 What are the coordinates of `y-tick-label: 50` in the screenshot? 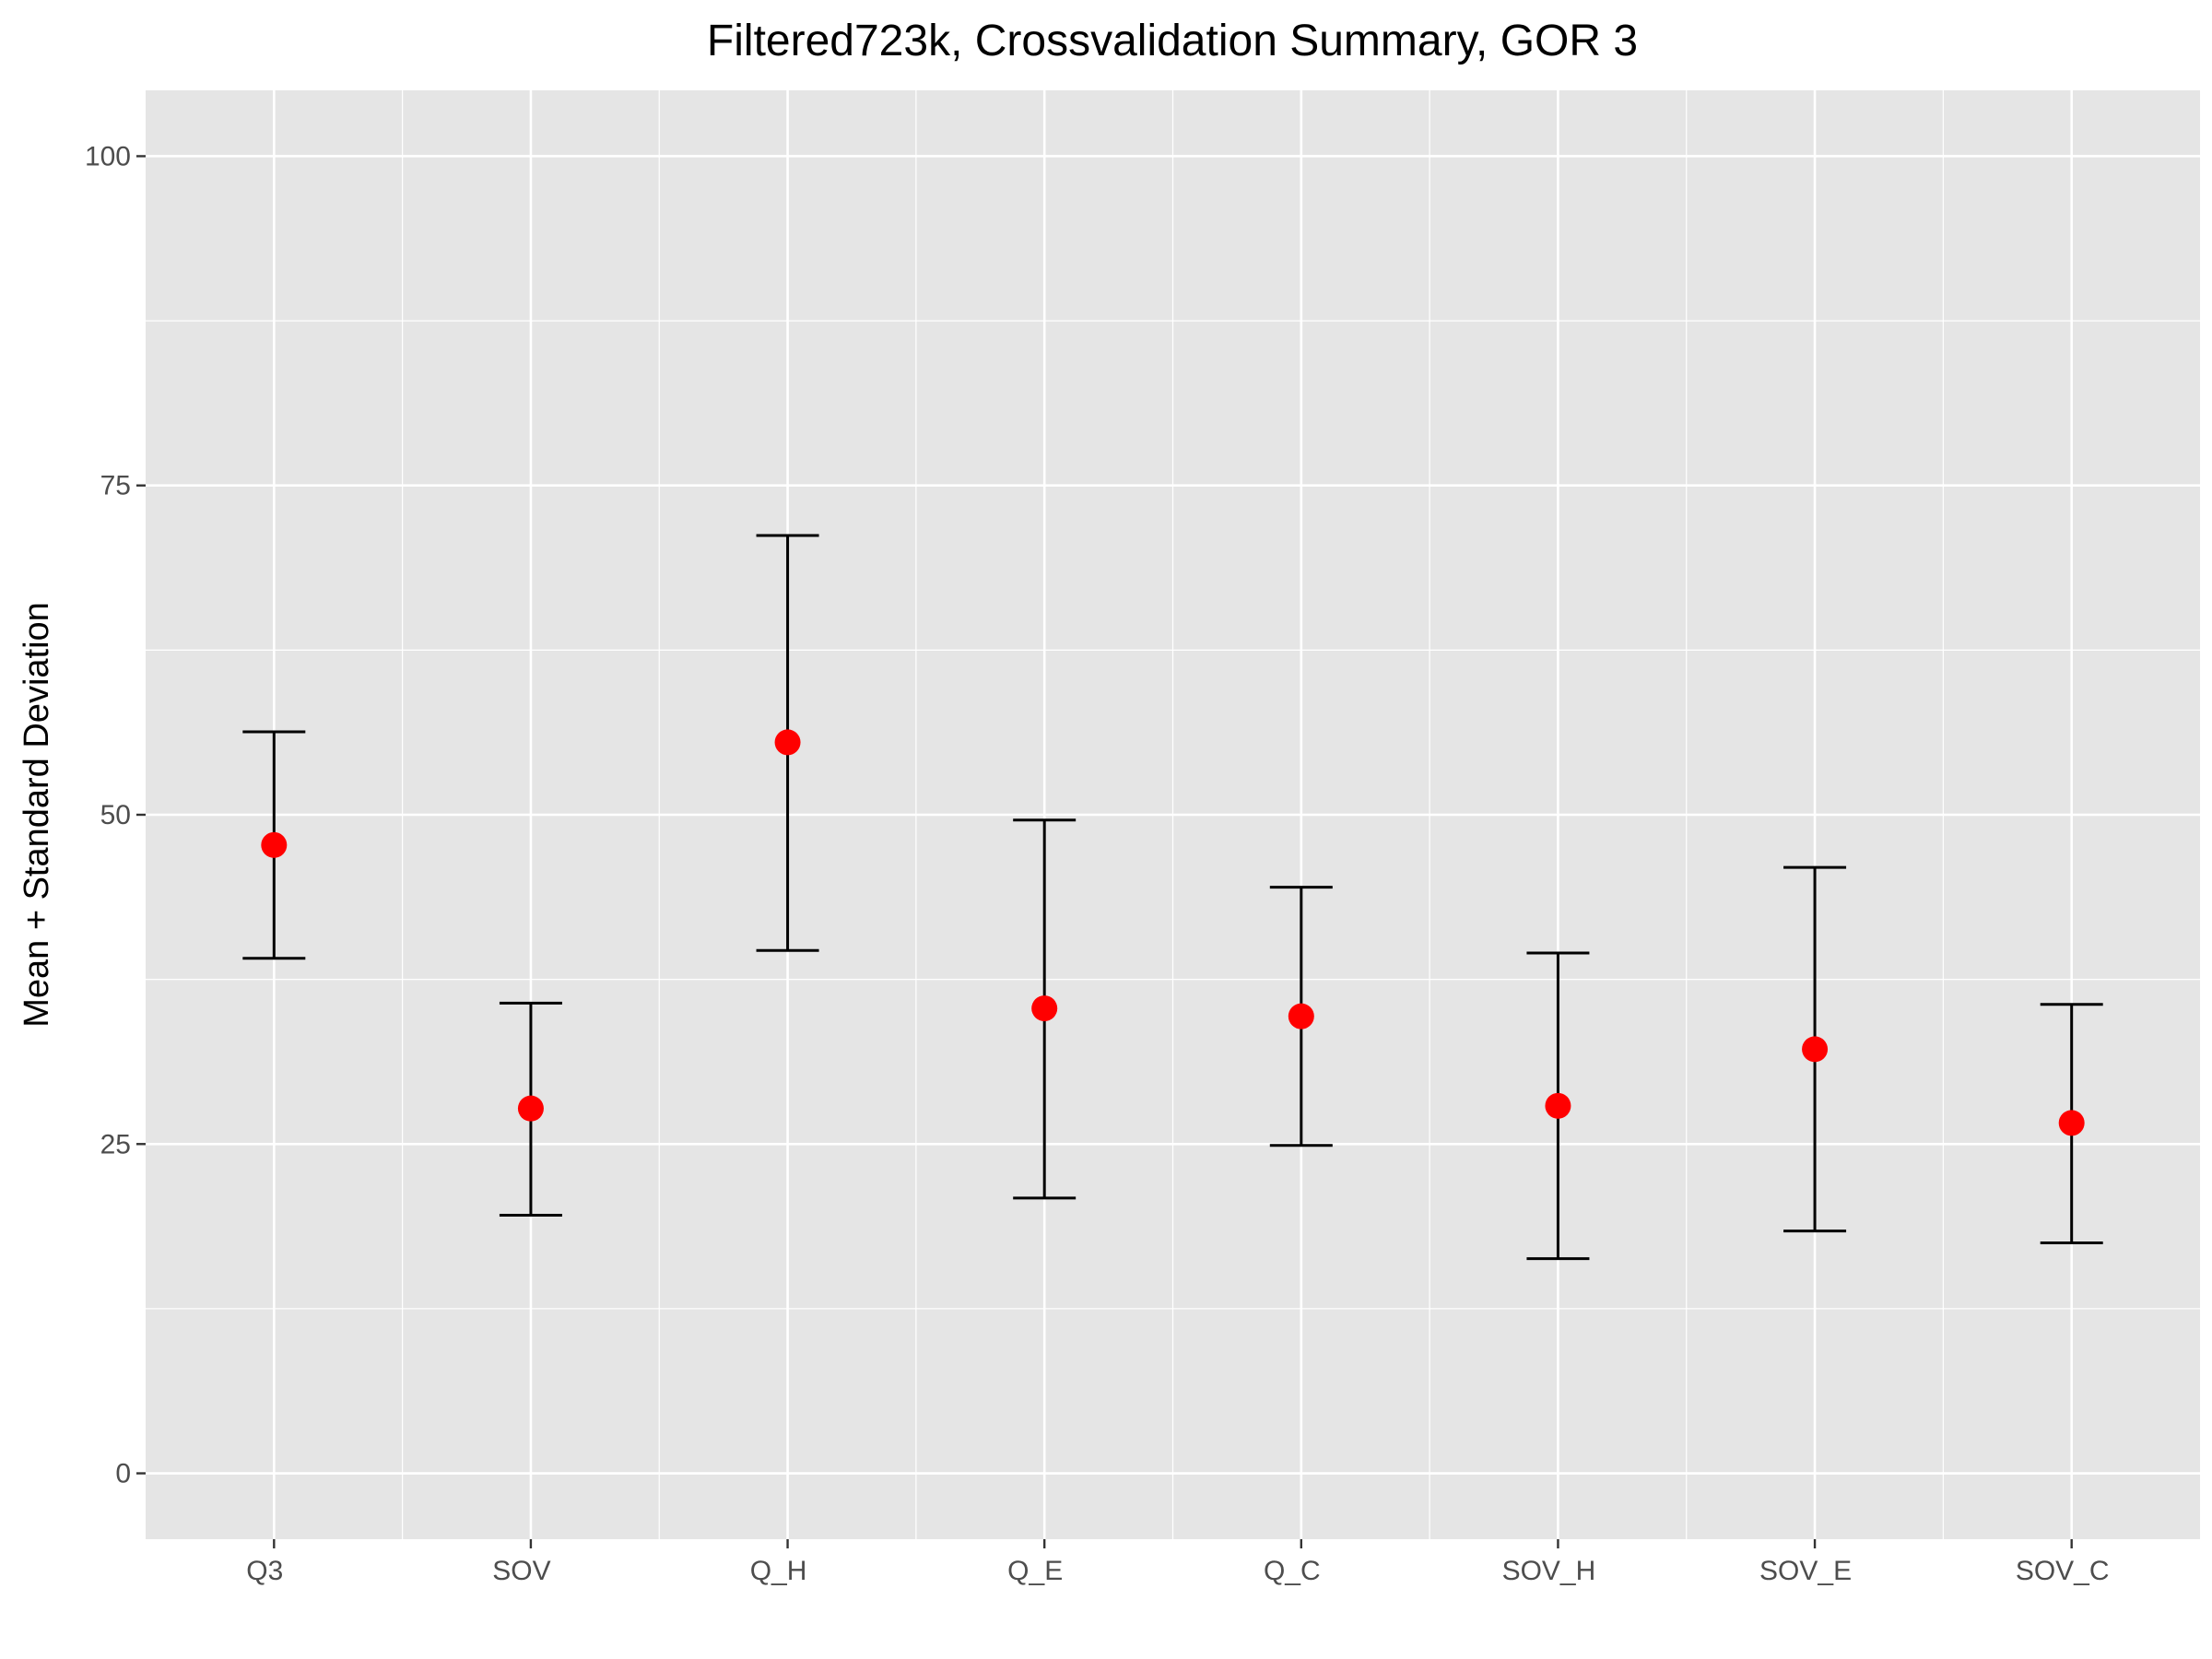 It's located at (115, 815).